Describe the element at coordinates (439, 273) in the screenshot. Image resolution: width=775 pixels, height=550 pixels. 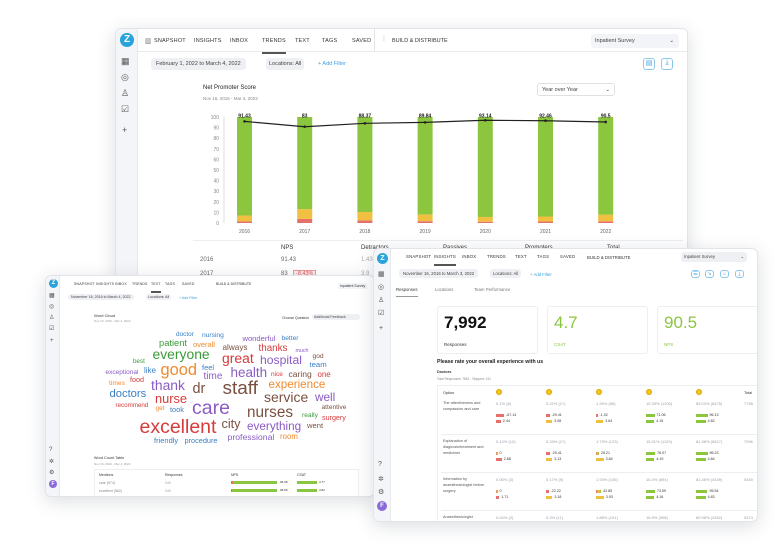
I see `date-range-filter: November 16, 2016 to March 3, 2022` at that location.